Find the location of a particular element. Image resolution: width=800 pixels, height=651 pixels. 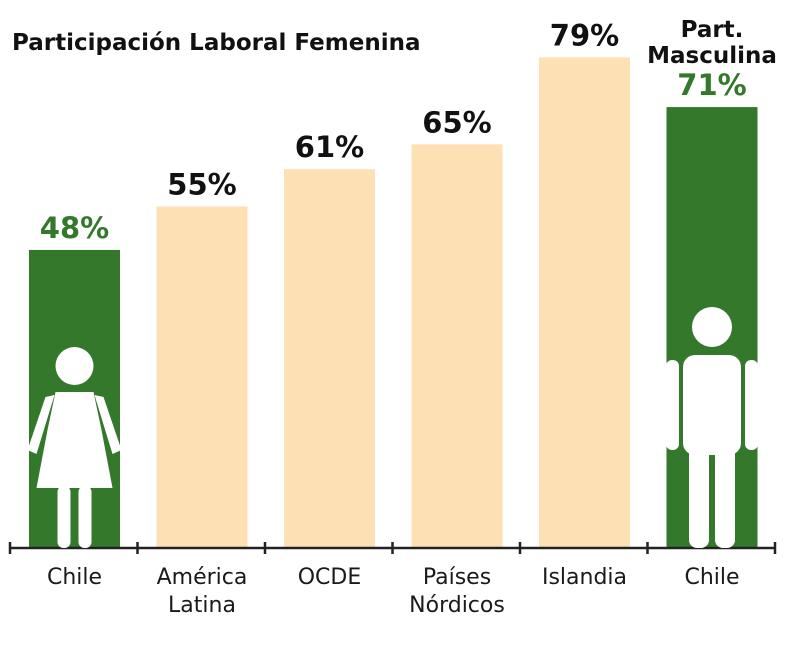

category-label-0: Chile is located at coordinates (74, 577).